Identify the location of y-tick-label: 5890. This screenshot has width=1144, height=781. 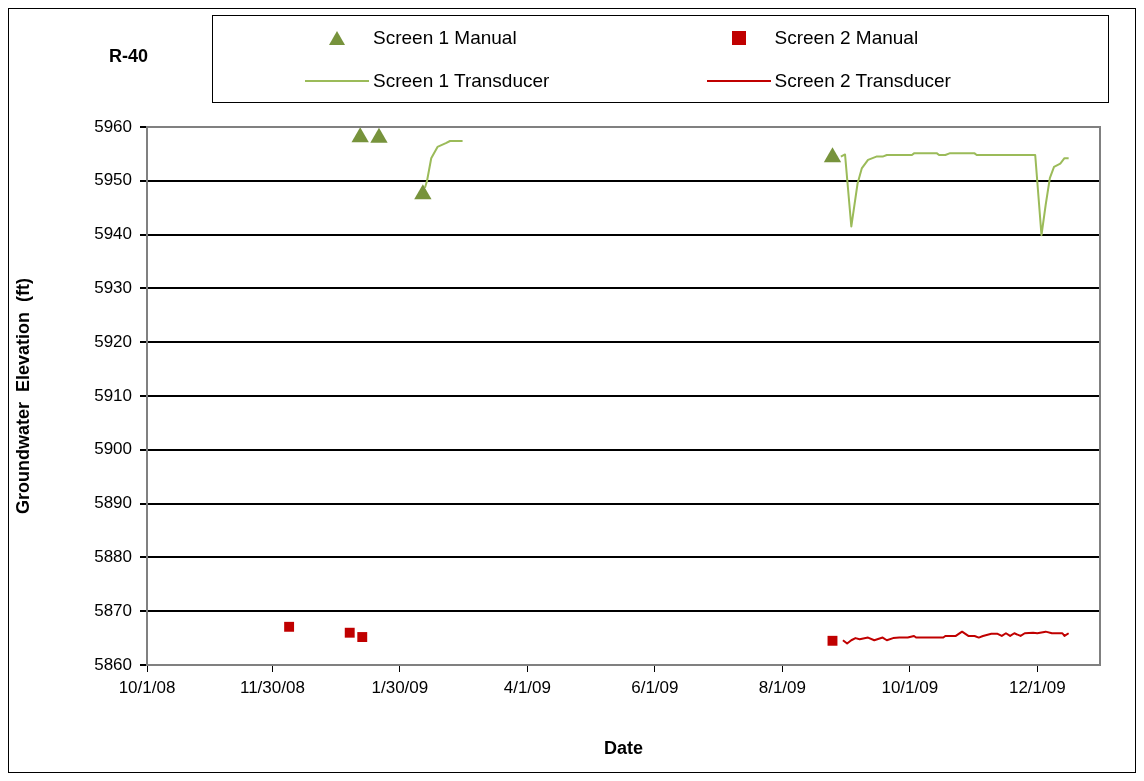
(113, 503).